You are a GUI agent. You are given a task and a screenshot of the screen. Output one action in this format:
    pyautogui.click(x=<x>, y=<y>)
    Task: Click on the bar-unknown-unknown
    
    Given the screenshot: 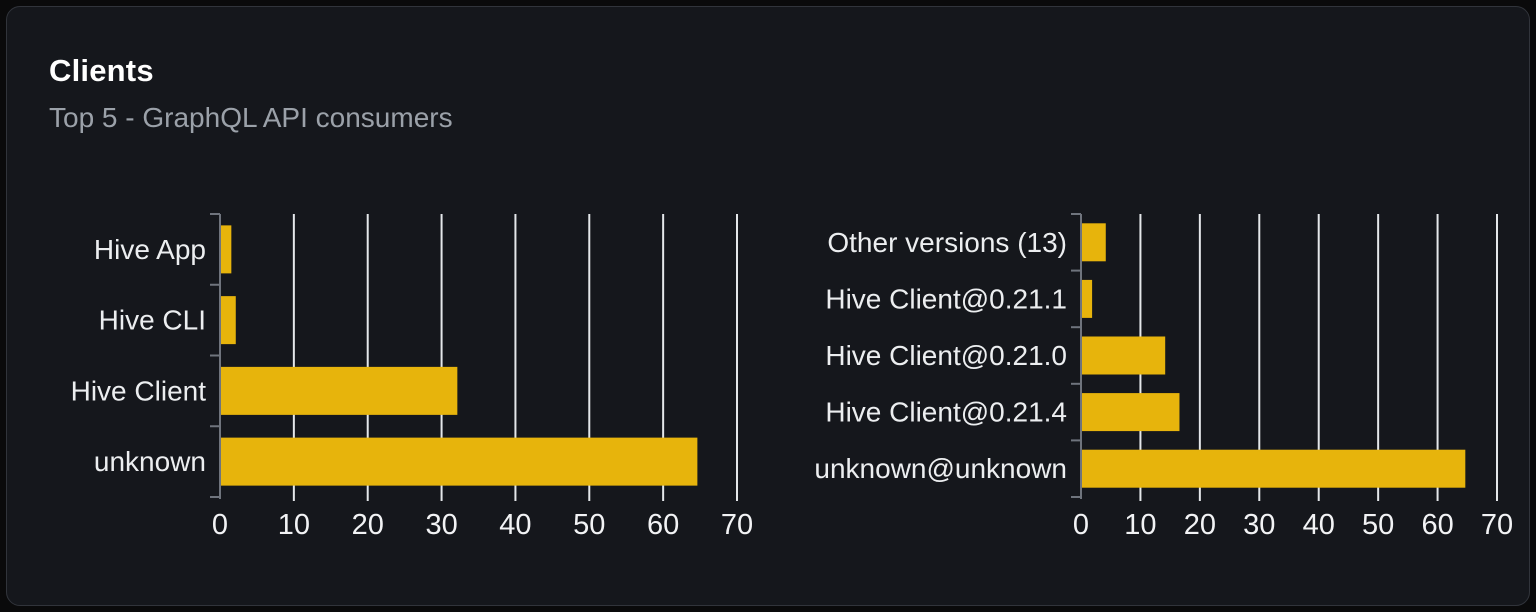 What is the action you would take?
    pyautogui.click(x=1274, y=468)
    